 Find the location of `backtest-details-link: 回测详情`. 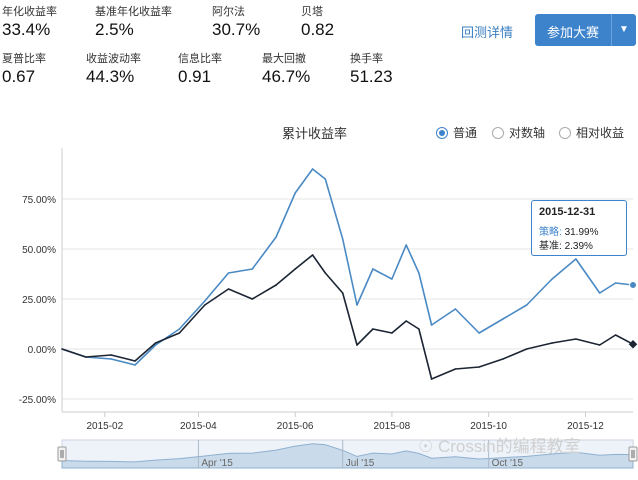

backtest-details-link: 回测详情 is located at coordinates (487, 32).